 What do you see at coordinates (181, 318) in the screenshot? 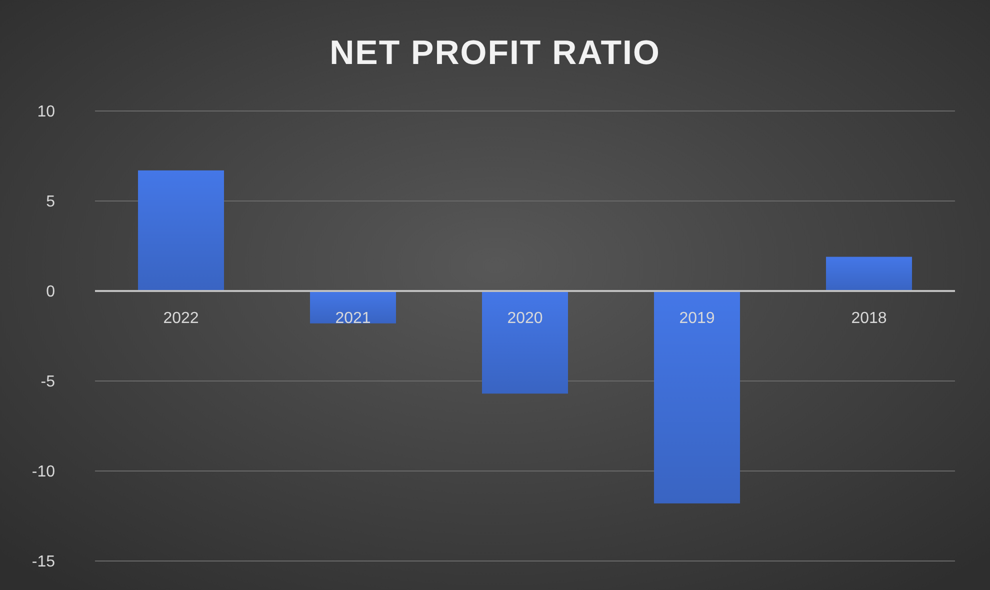
I see `x-tick-label: 2022` at bounding box center [181, 318].